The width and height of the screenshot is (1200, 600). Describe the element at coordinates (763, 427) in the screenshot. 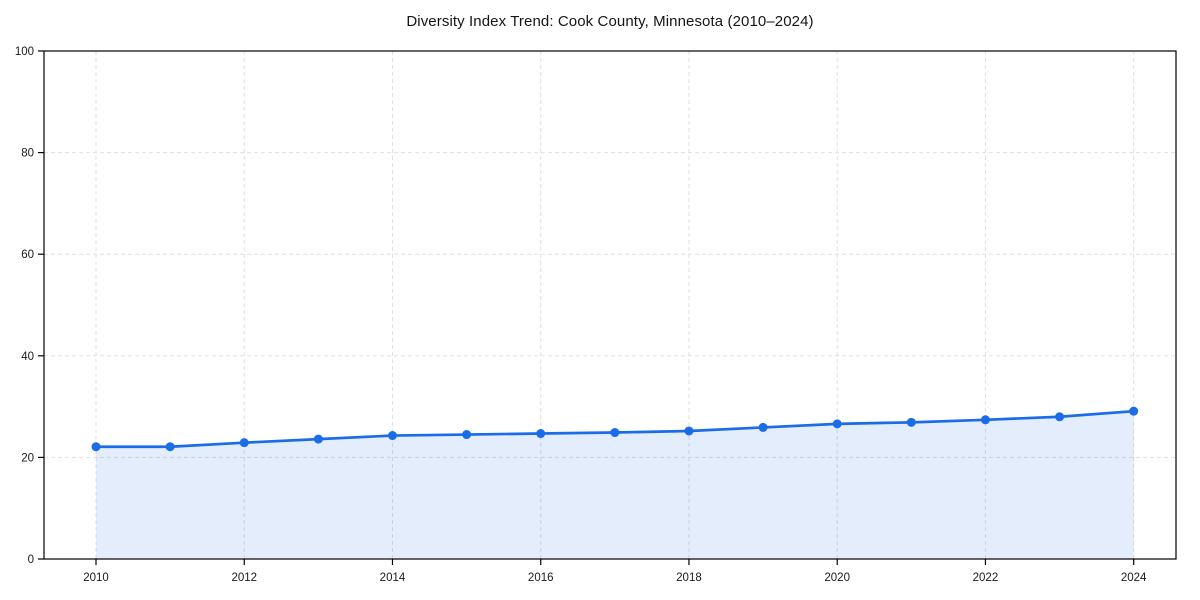

I see `data-point-2019` at that location.